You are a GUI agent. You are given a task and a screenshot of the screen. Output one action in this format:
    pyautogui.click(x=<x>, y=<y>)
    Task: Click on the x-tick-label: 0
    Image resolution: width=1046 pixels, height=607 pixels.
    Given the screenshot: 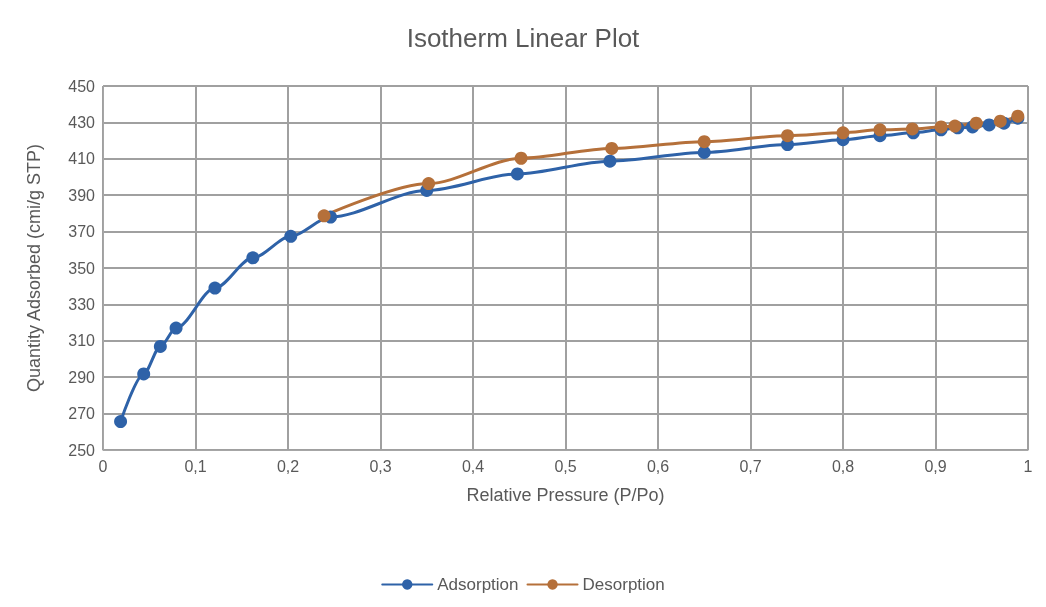 What is the action you would take?
    pyautogui.click(x=103, y=466)
    